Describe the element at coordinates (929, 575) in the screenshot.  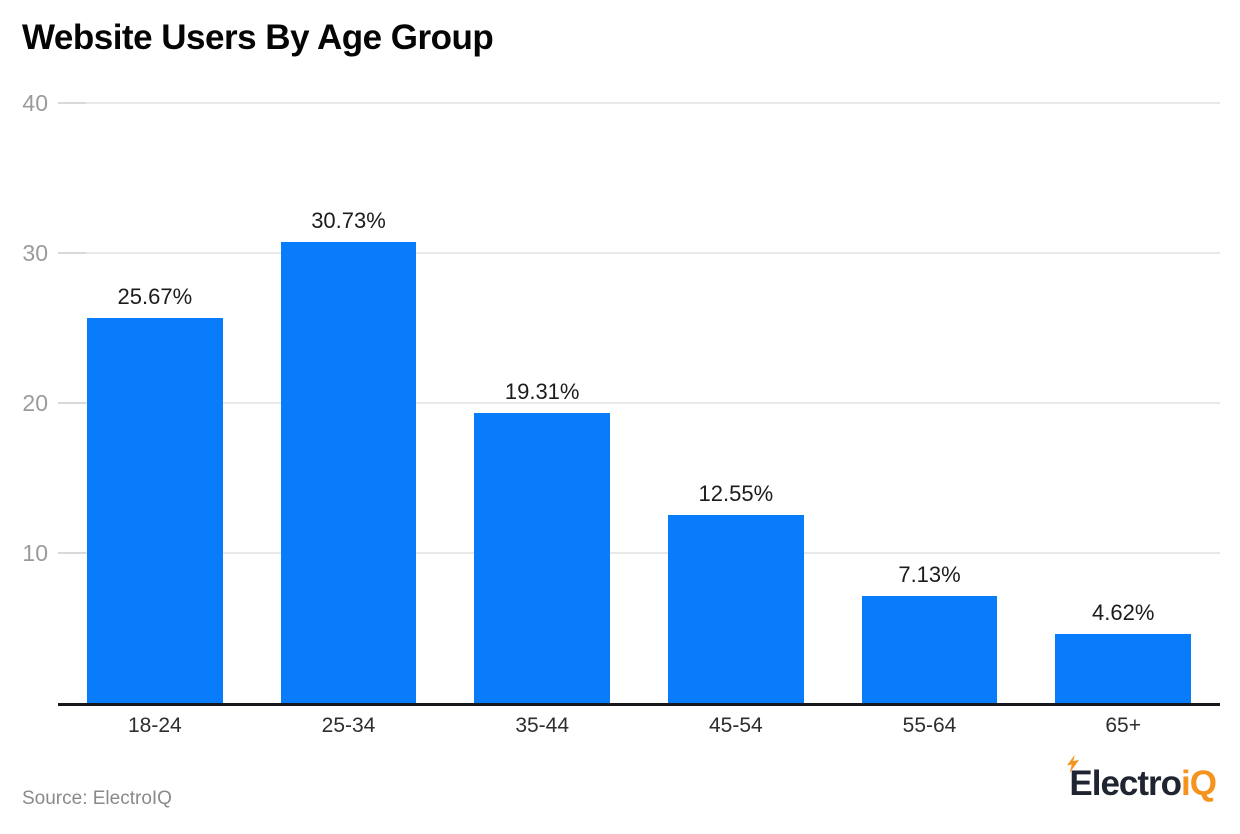
I see `bar-value-label: 7.13%` at that location.